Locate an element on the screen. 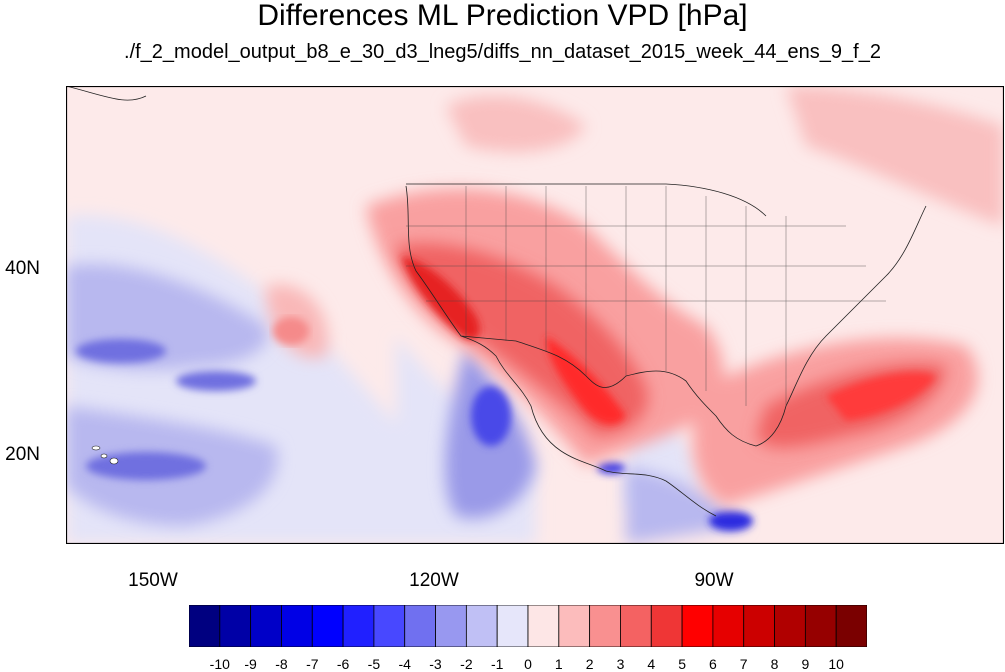 The image size is (1005, 672). colorbar-tick-label: -8 is located at coordinates (281, 664).